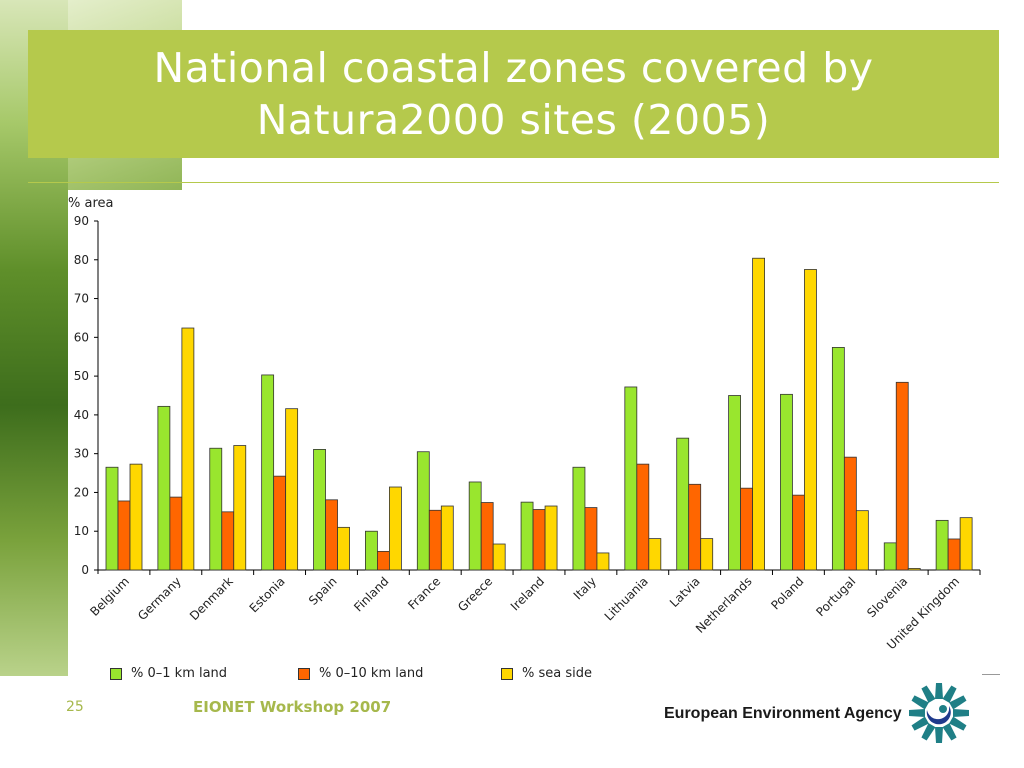 The image size is (1024, 768). Describe the element at coordinates (487, 536) in the screenshot. I see `bar-greece-s1` at that location.